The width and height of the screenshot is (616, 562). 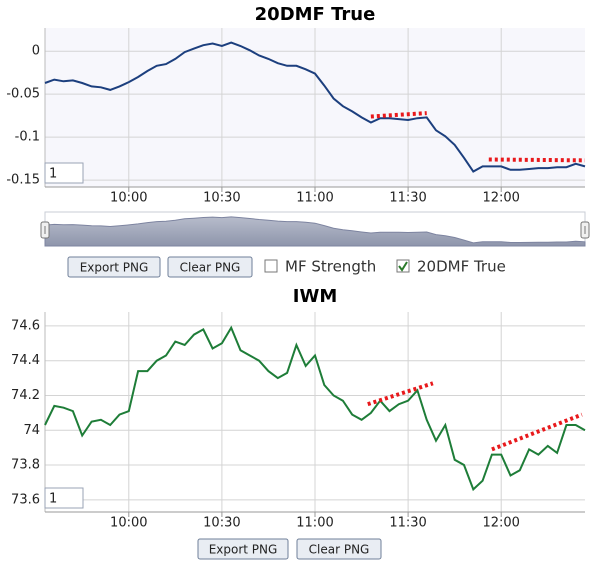 What do you see at coordinates (25, 325) in the screenshot?
I see `y-tick-label: 74.6` at bounding box center [25, 325].